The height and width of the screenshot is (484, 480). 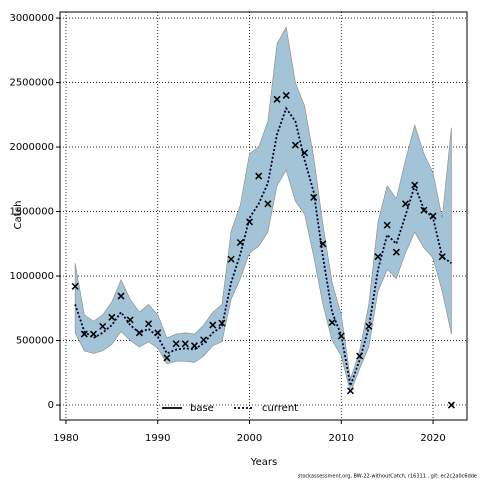 What do you see at coordinates (31, 18) in the screenshot?
I see `y-tick-label: 3000000` at bounding box center [31, 18].